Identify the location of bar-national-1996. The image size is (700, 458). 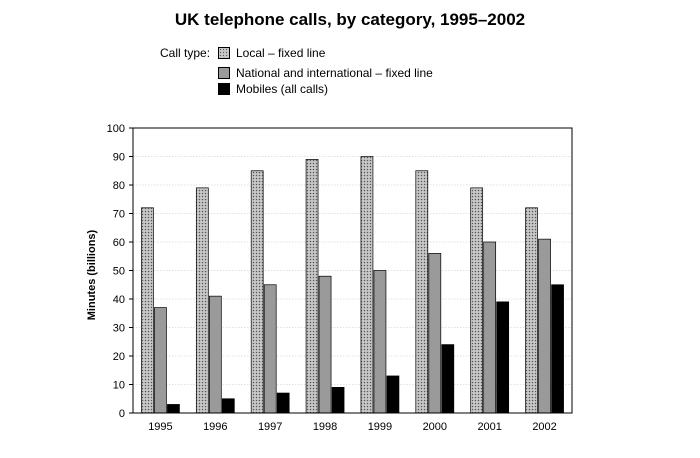
(215, 354).